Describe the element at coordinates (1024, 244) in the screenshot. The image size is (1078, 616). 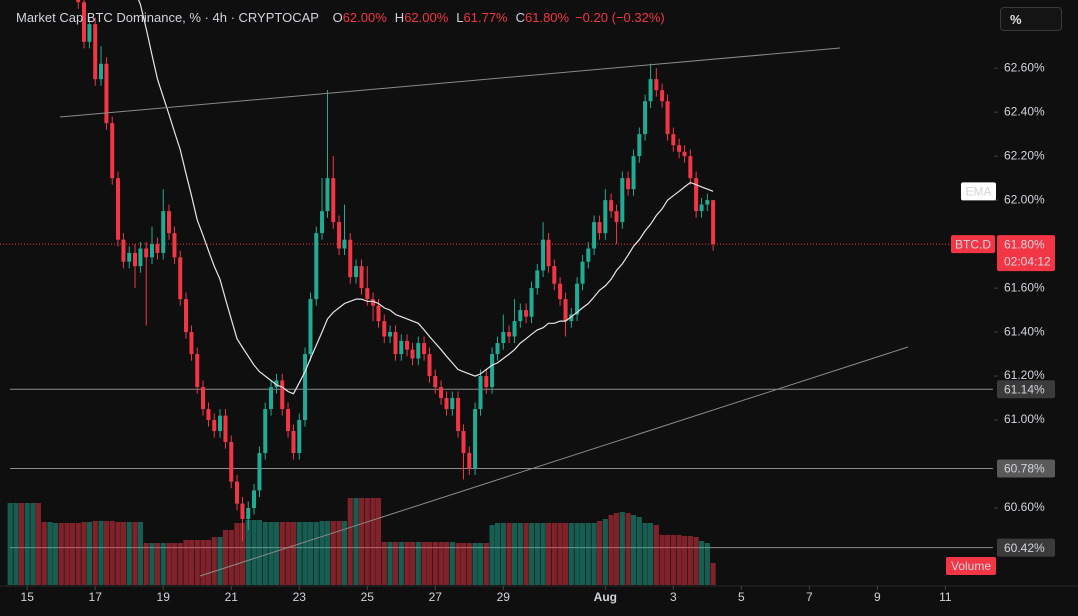
I see `last-price-label: 61.80%` at that location.